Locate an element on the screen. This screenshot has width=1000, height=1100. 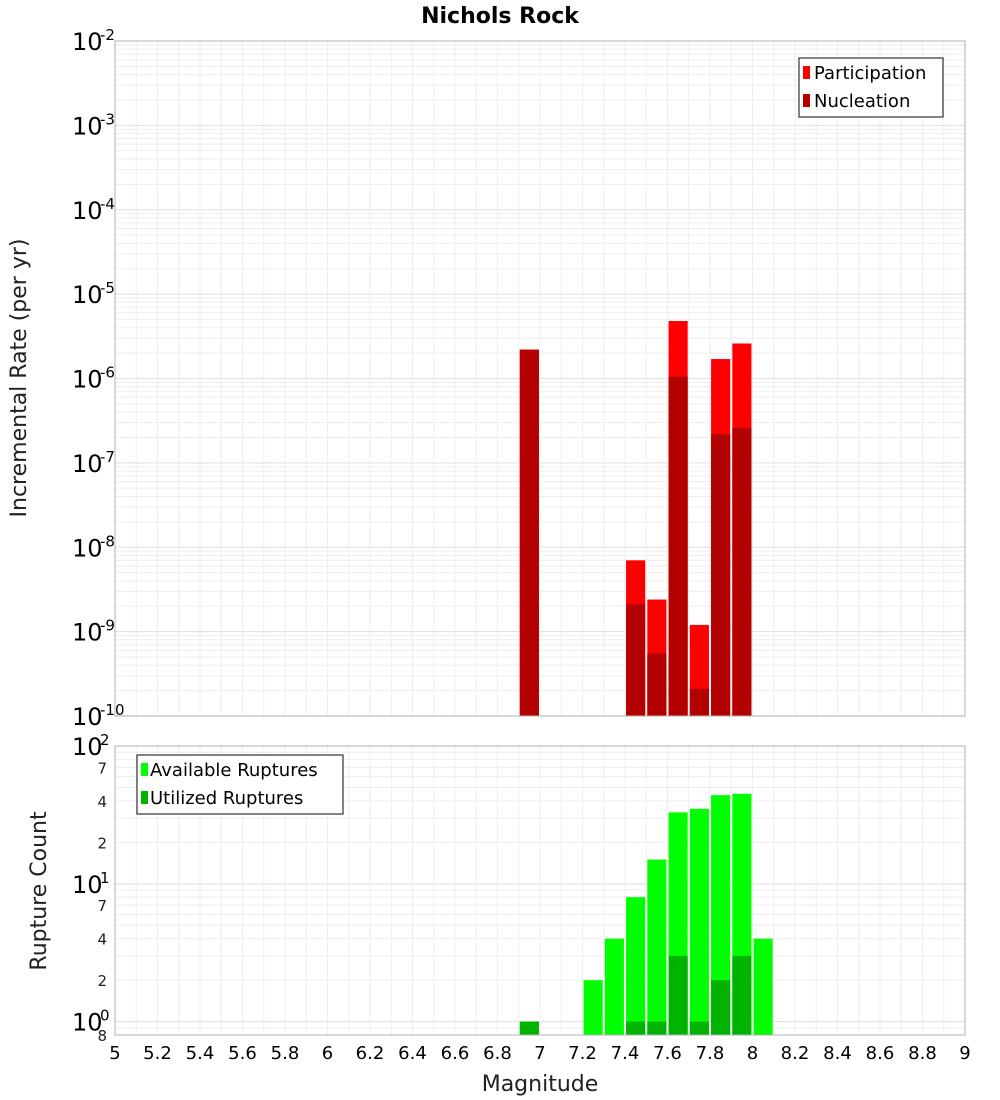
rate-y-tick-labels: 10-210-310-410-510-610-710-810-910-10 is located at coordinates (98, 378).